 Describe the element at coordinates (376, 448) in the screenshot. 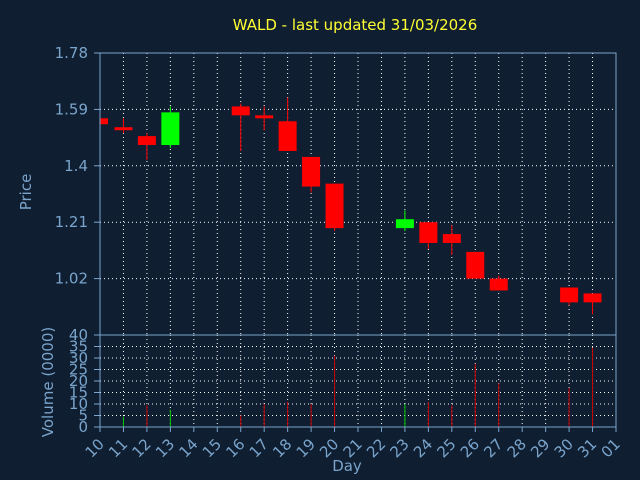

I see `day-tick-label: 22` at that location.